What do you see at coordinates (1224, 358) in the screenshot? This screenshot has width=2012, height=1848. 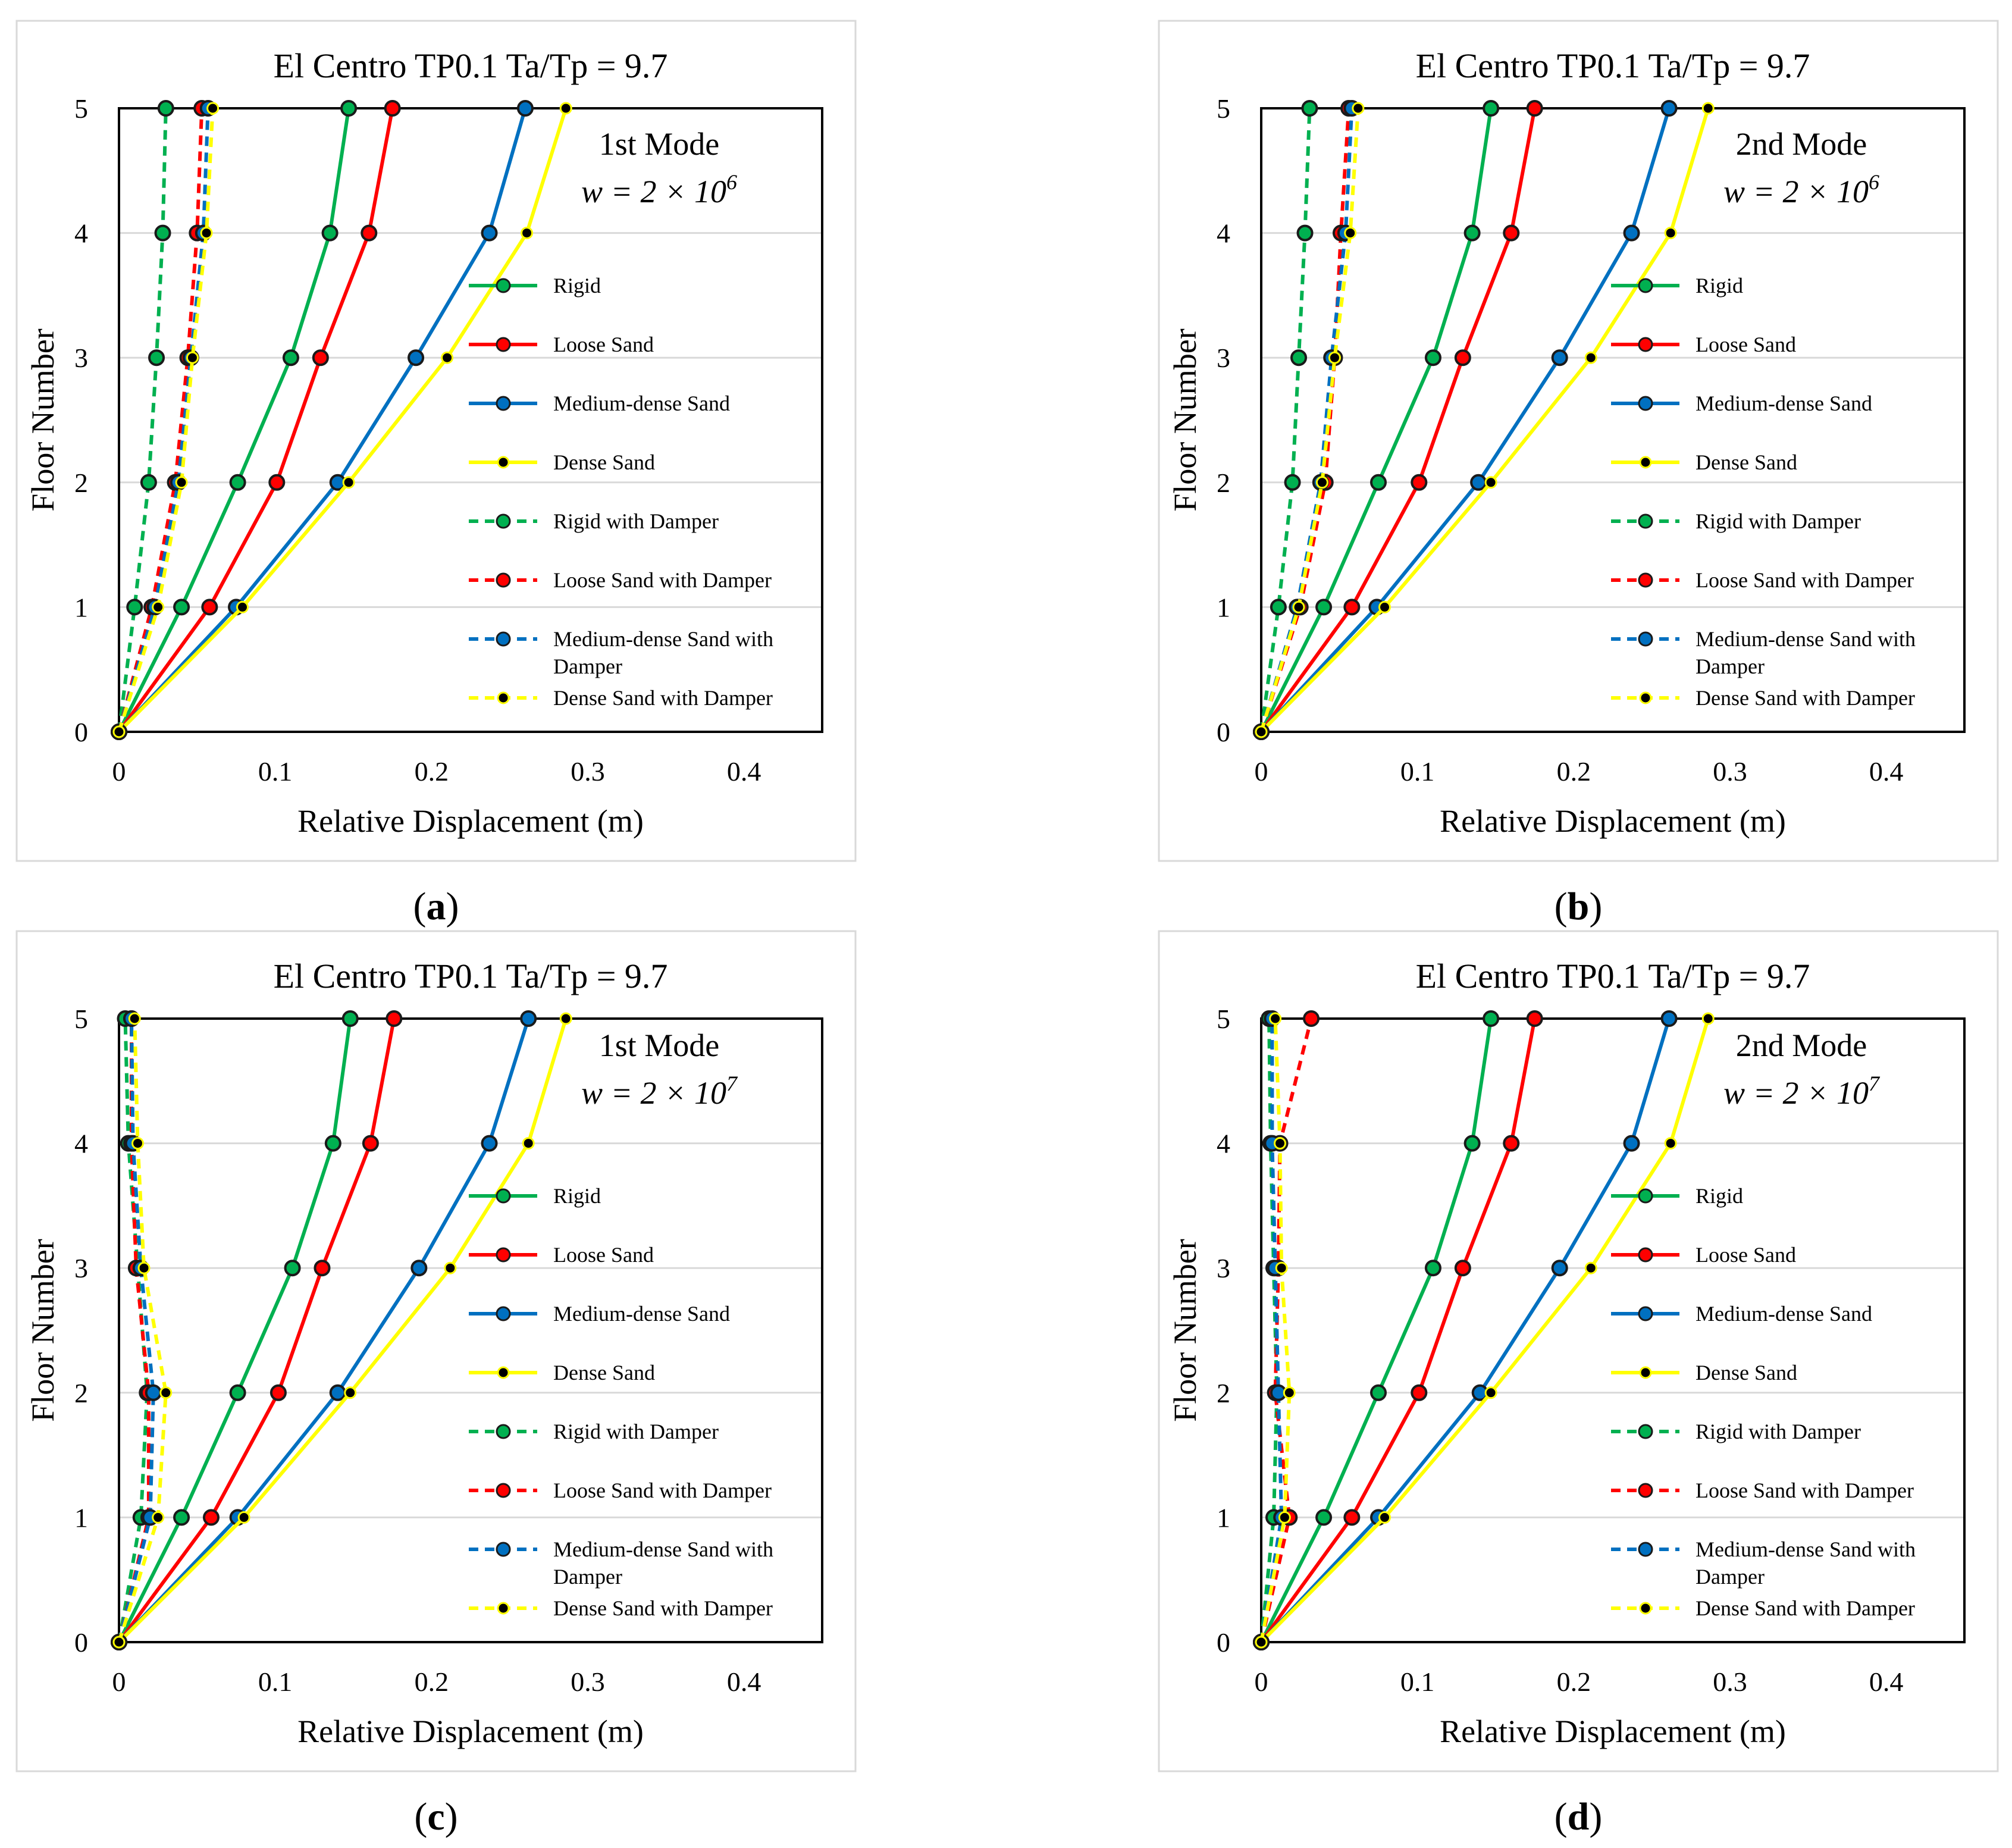 I see `y-tick-label: 3` at bounding box center [1224, 358].